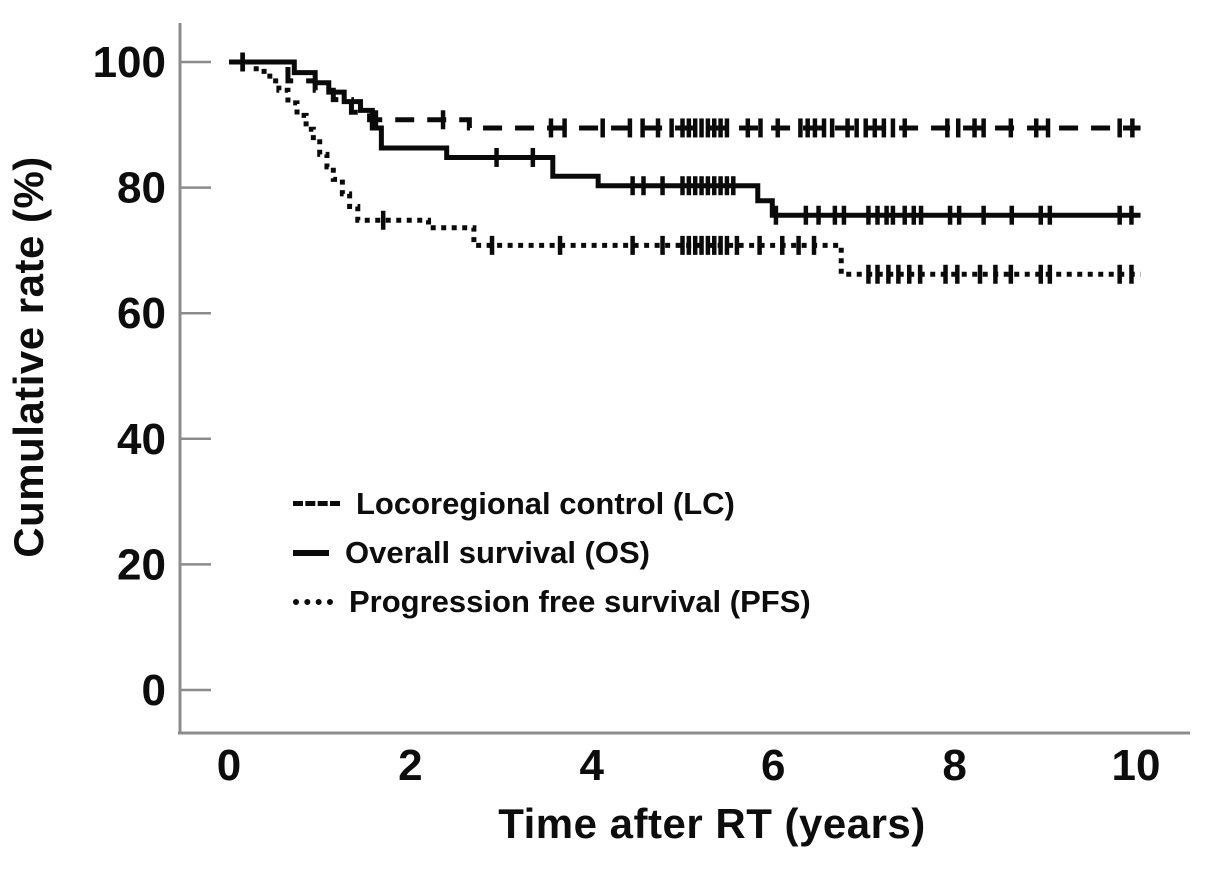 The image size is (1205, 869). Describe the element at coordinates (141, 188) in the screenshot. I see `y-tick-label: 80` at that location.